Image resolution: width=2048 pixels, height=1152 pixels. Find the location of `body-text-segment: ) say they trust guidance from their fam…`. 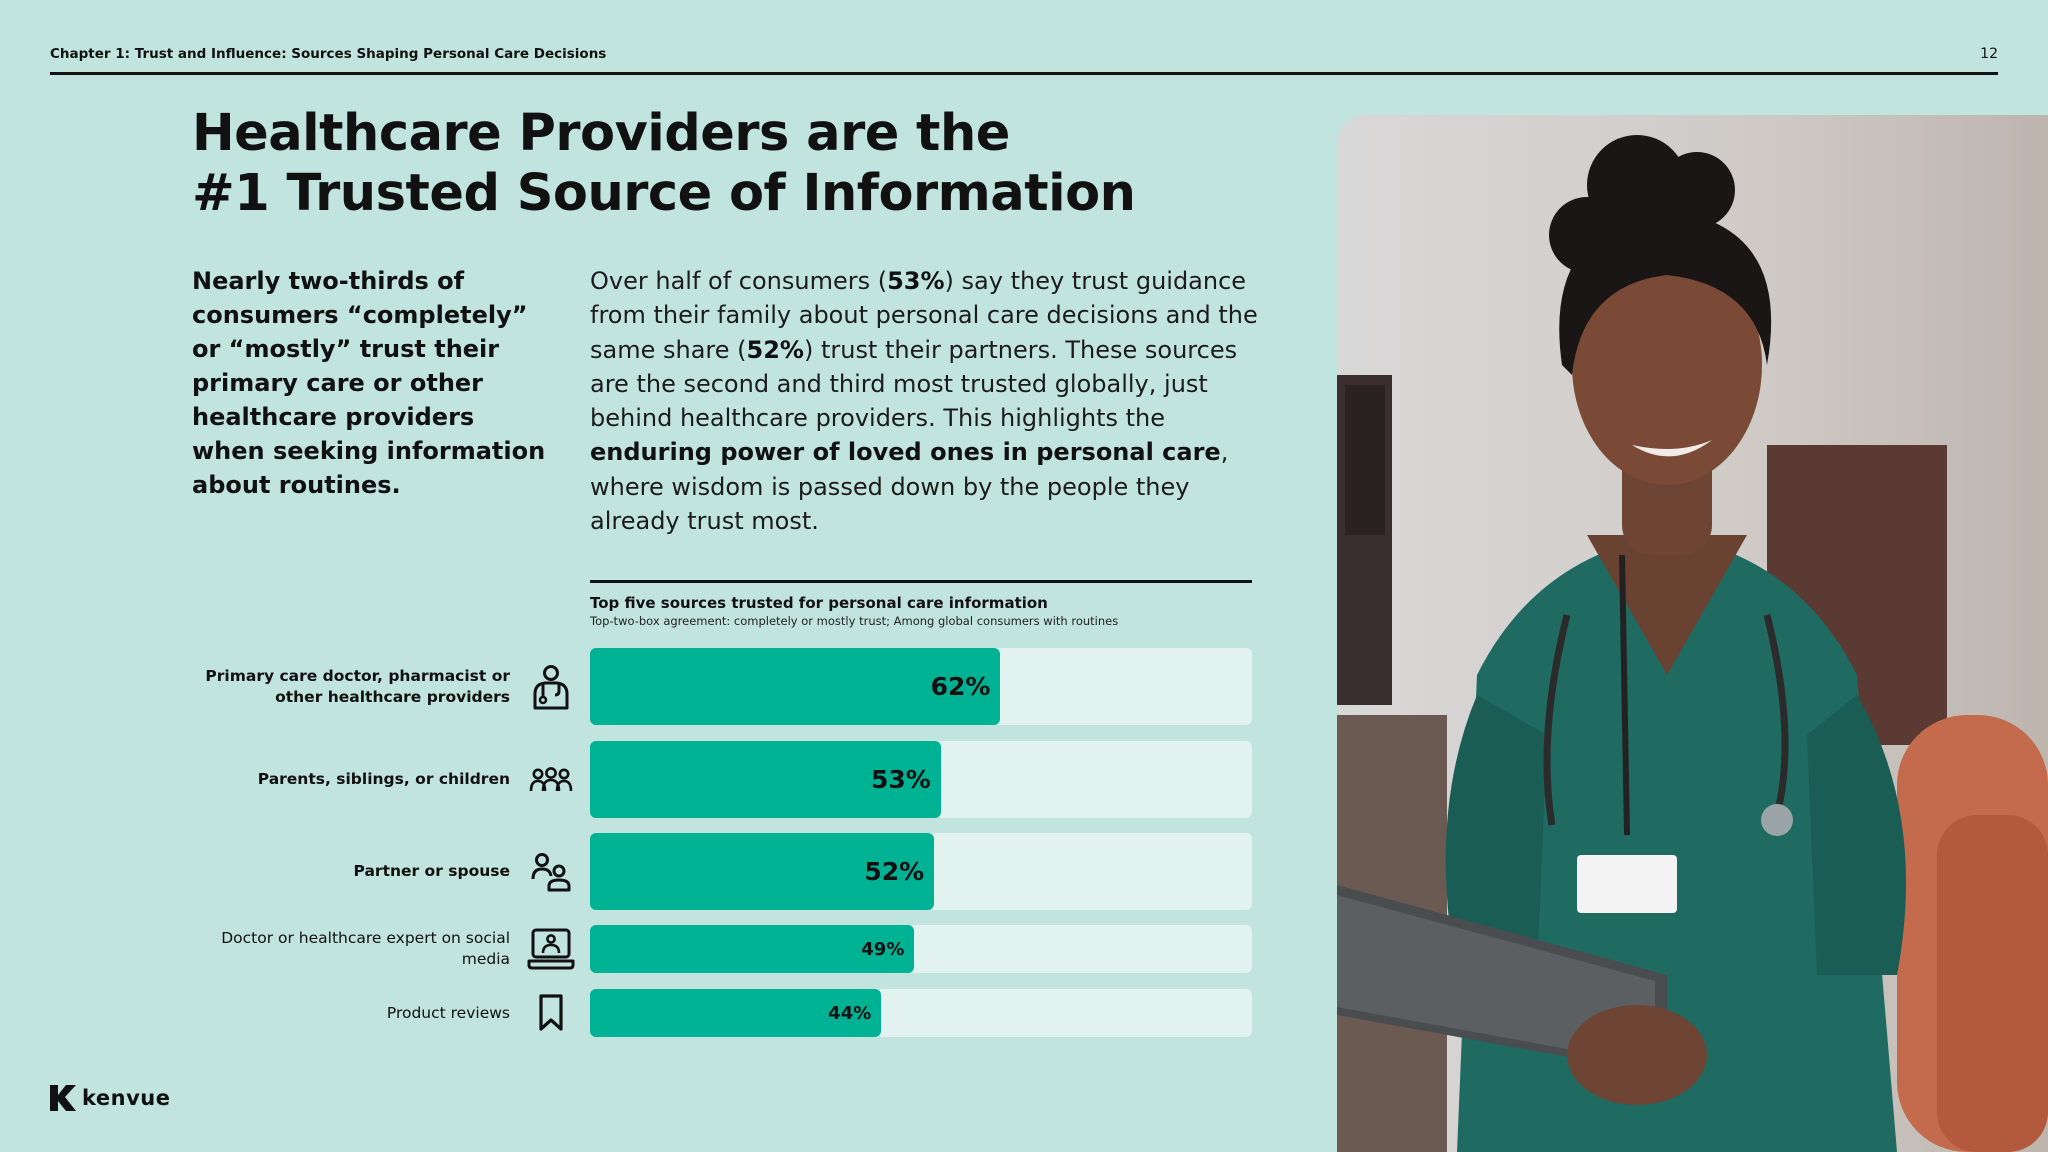

body-text-segment: ) say they trust guidance from their fam… is located at coordinates (924, 315).